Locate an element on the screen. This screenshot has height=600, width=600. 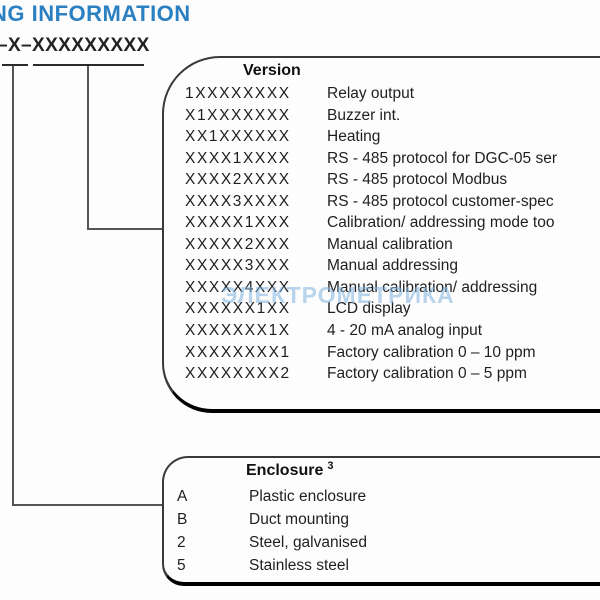
enclosure-row: 5 Stainless steel is located at coordinates (388, 565).